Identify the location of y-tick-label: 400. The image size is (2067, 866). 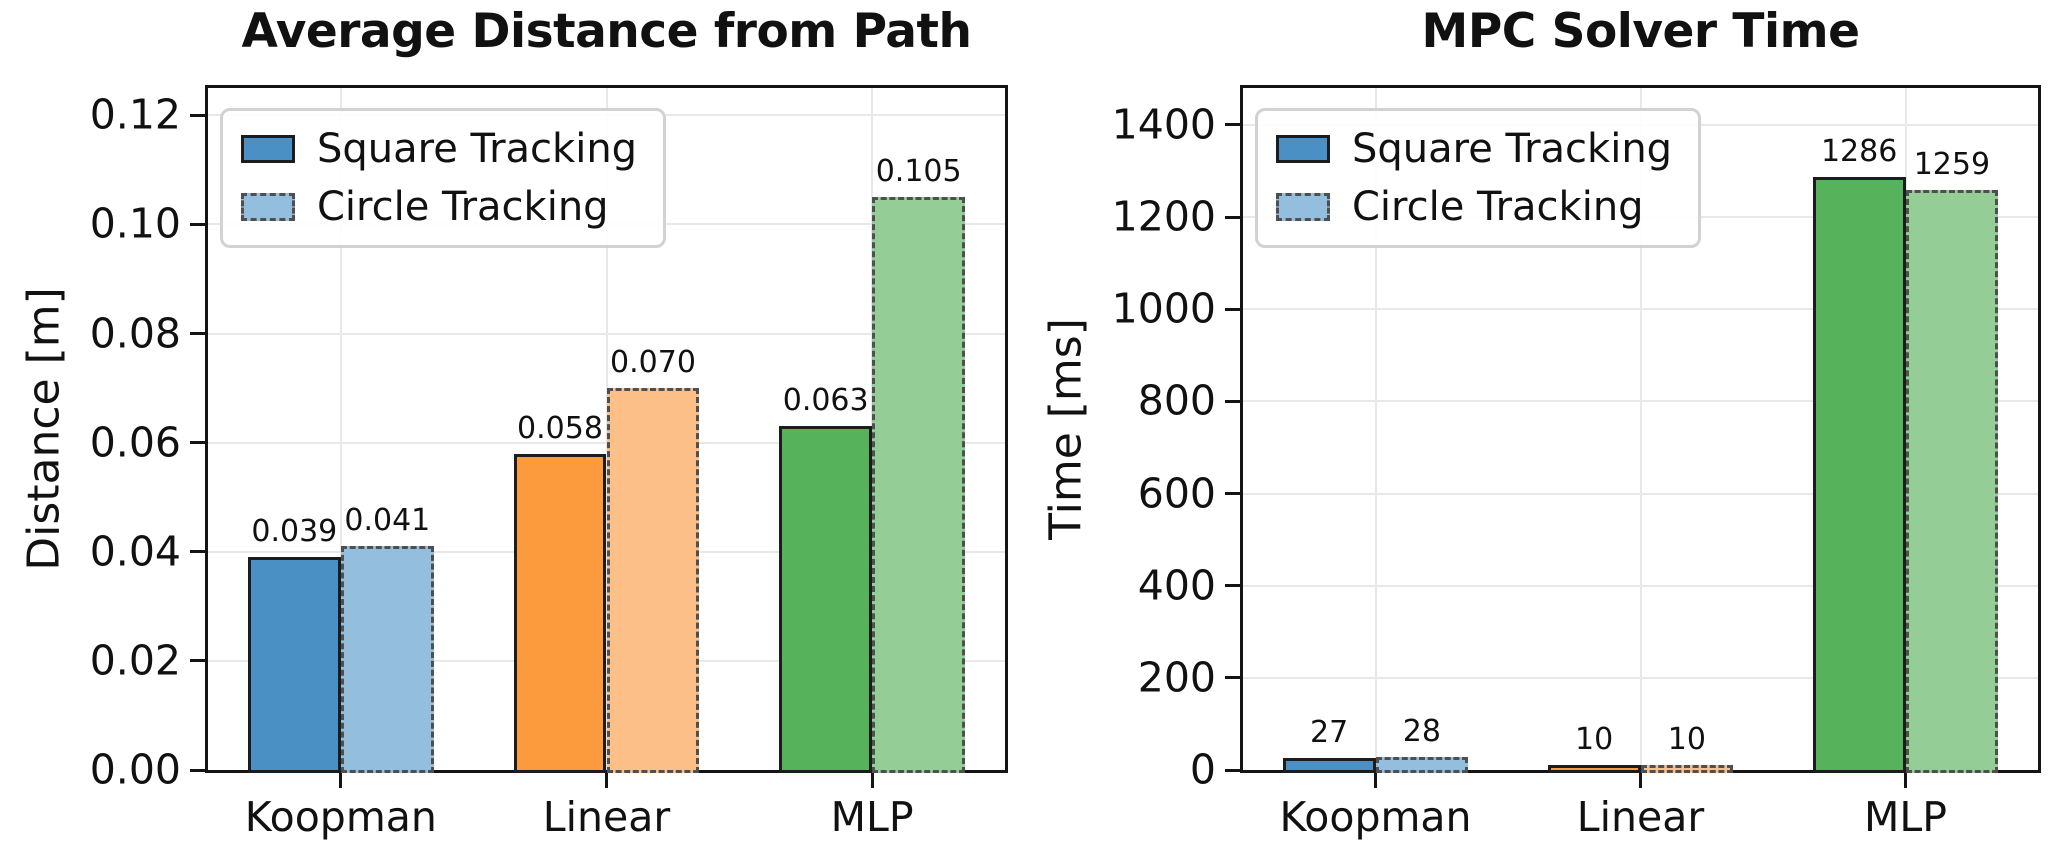
(1176, 585).